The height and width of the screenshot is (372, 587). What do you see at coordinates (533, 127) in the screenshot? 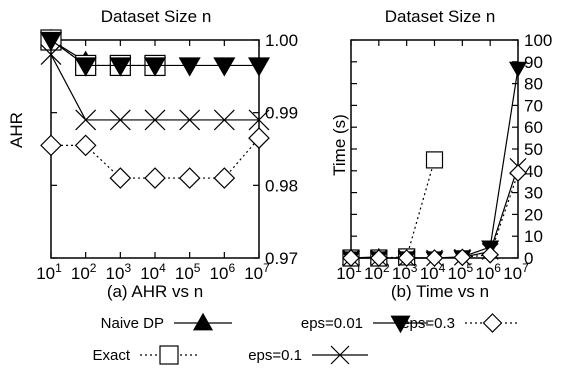
I see `y-tick-label: 60` at bounding box center [533, 127].